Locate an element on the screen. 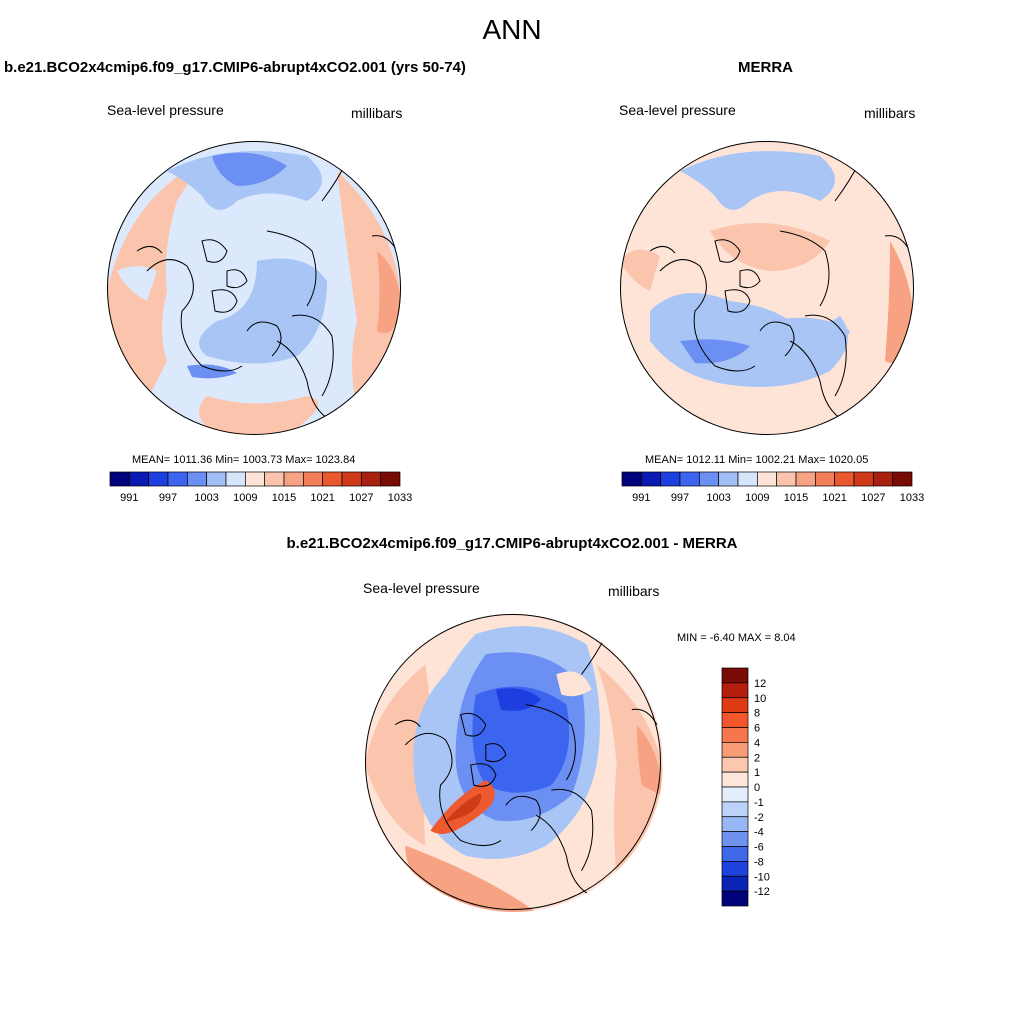 Image resolution: width=1024 pixels, height=1024 pixels. panel-1-variable-label: Sea-level pressure is located at coordinates (165, 110).